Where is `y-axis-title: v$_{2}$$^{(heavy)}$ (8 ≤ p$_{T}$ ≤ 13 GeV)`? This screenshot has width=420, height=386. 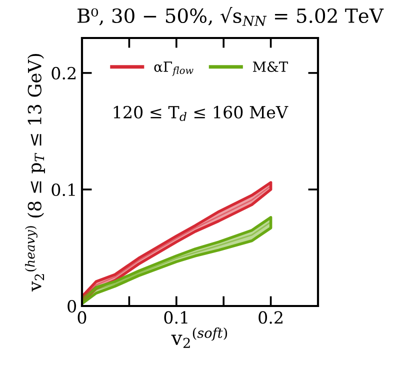
y-axis-title: v$_{2}$$^{(heavy)}$ (8 ≤ p$_{T}$ ≤ 13 GeV) is located at coordinates (35, 173).